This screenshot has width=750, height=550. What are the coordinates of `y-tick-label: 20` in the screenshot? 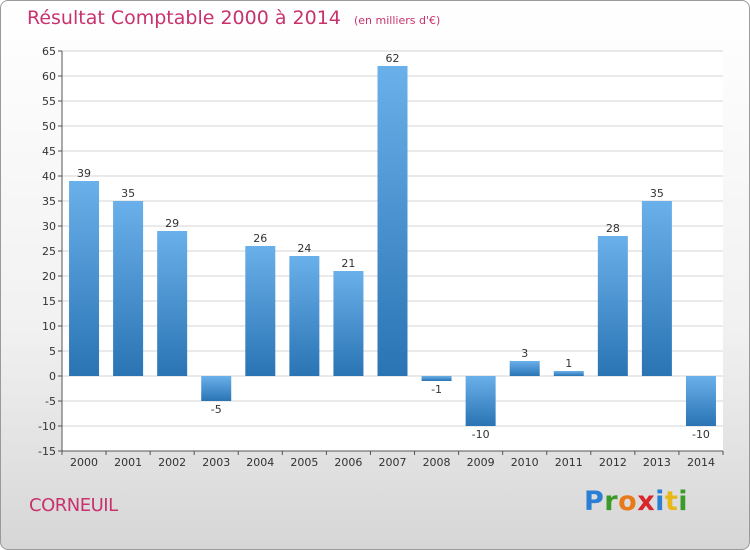 It's located at (49, 276).